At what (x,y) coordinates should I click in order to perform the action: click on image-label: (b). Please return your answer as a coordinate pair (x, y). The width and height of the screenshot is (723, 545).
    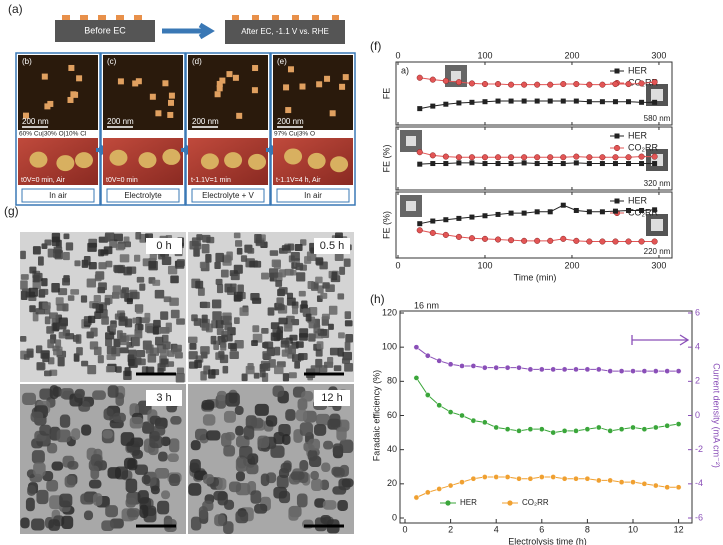
    Looking at the image, I should click on (27, 61).